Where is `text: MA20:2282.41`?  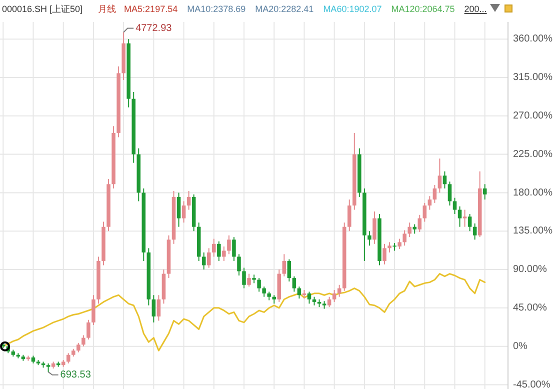 text: MA20:2282.41 is located at coordinates (284, 9).